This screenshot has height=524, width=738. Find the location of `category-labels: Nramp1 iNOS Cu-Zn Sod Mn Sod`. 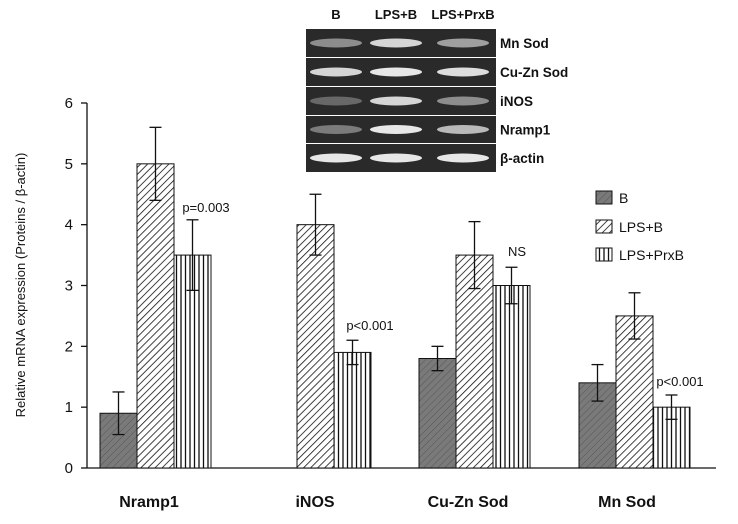

category-labels: Nramp1 iNOS Cu-Zn Sod Mn Sod is located at coordinates (387, 502).